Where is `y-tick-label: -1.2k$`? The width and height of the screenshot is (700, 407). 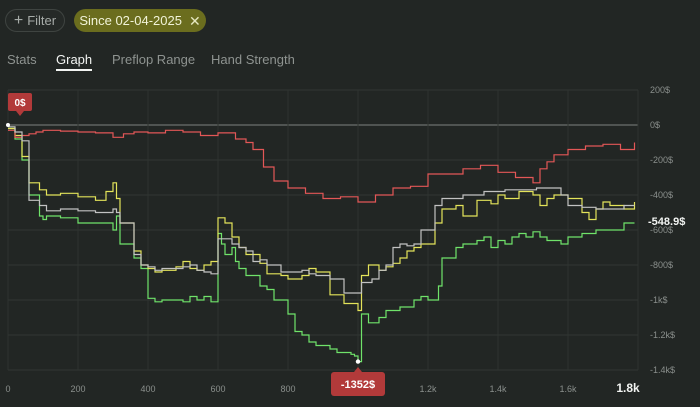 y-tick-label: -1.2k$ is located at coordinates (662, 335).